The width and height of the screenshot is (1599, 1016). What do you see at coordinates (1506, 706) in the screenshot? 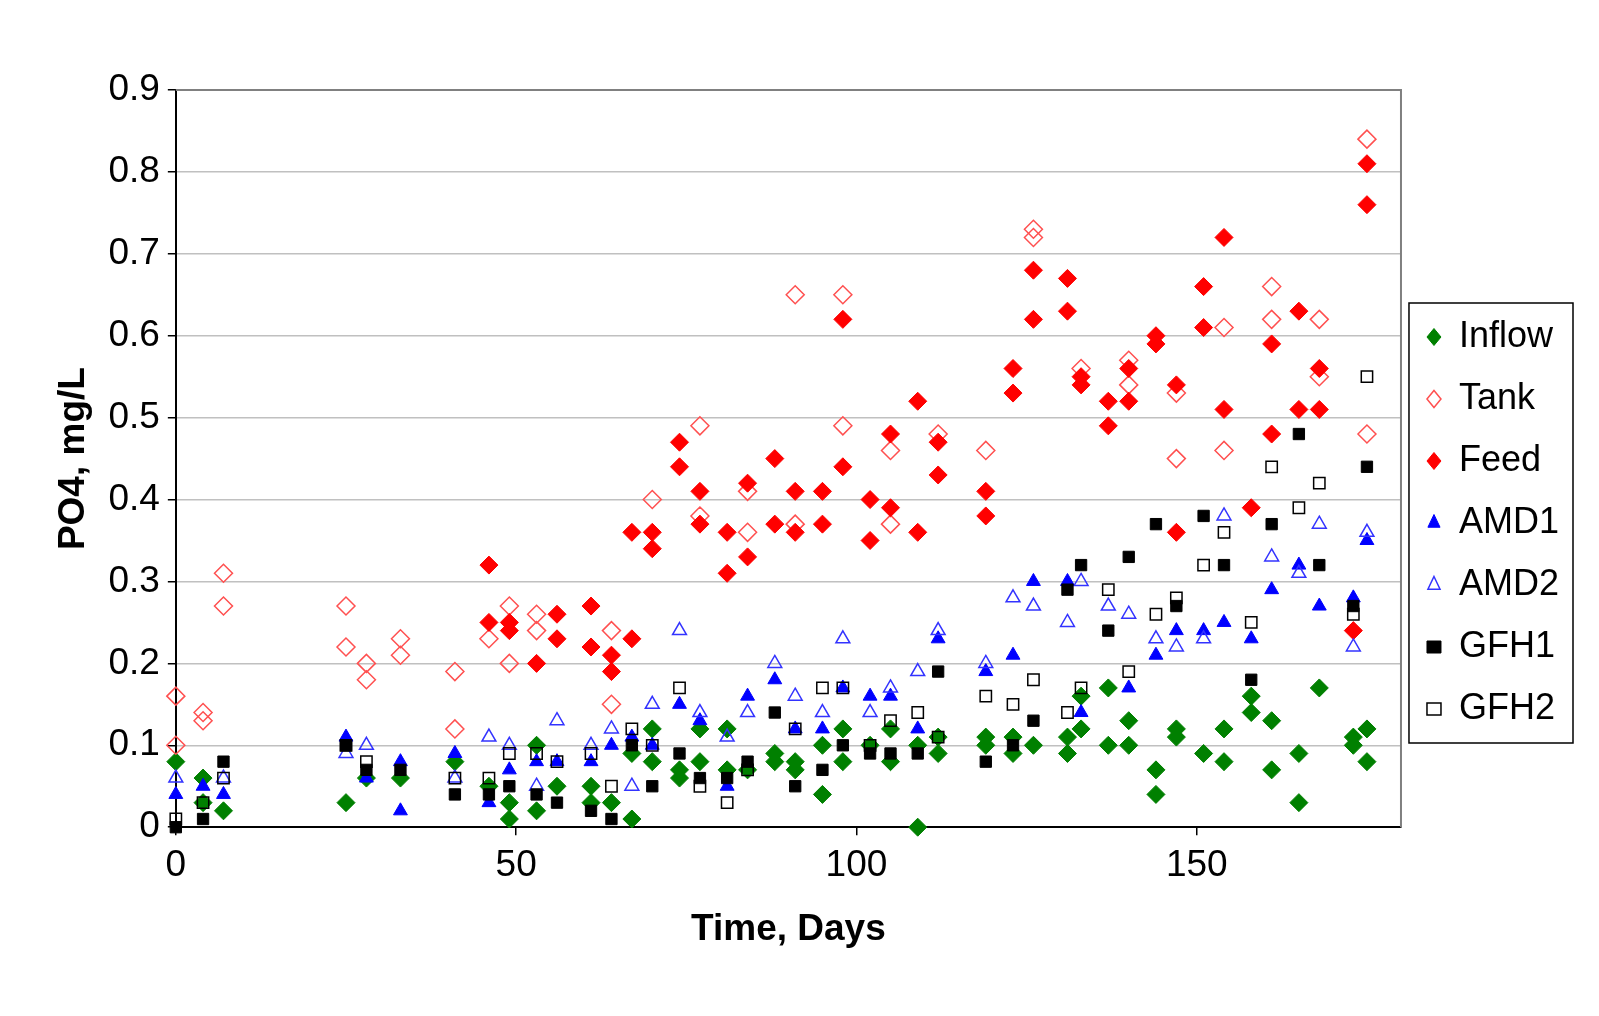
I see `legend-label: GFH2` at bounding box center [1506, 706].